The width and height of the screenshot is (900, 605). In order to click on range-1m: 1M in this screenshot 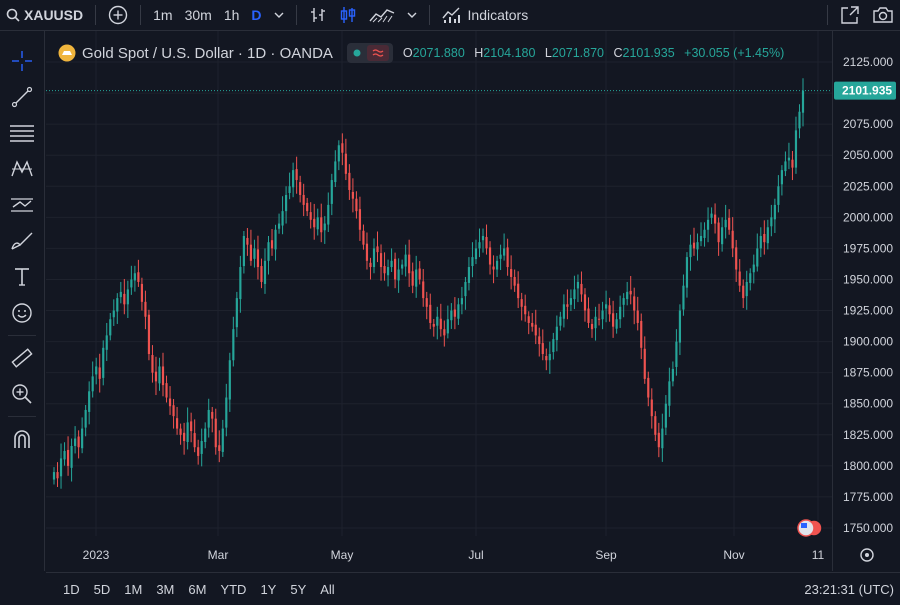, I will do `click(133, 589)`.